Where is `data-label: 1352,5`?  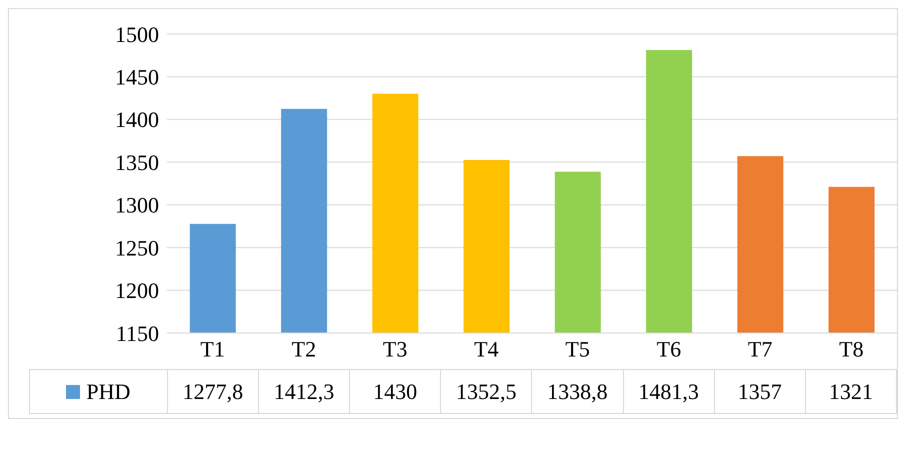 data-label: 1352,5 is located at coordinates (486, 392).